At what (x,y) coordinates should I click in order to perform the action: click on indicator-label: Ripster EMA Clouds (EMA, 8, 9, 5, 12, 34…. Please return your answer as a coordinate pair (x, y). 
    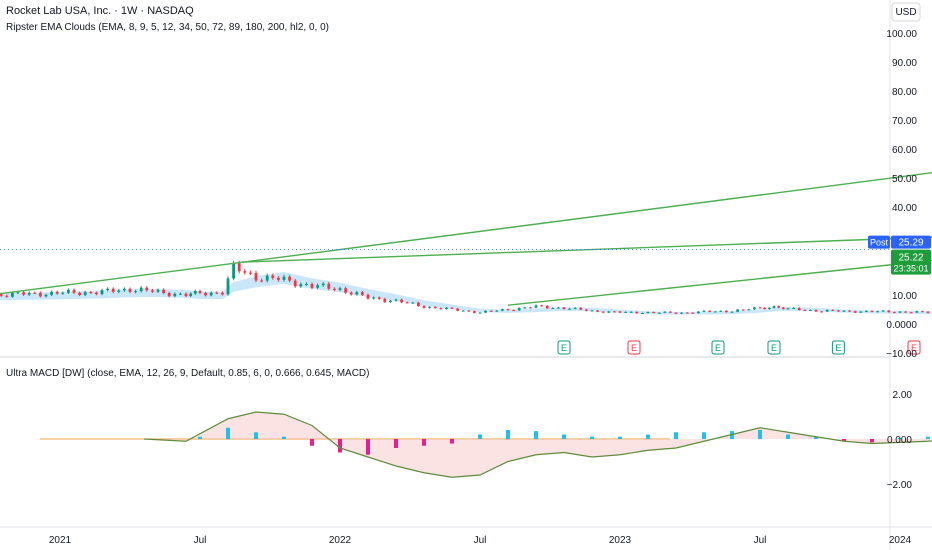
    Looking at the image, I should click on (167, 27).